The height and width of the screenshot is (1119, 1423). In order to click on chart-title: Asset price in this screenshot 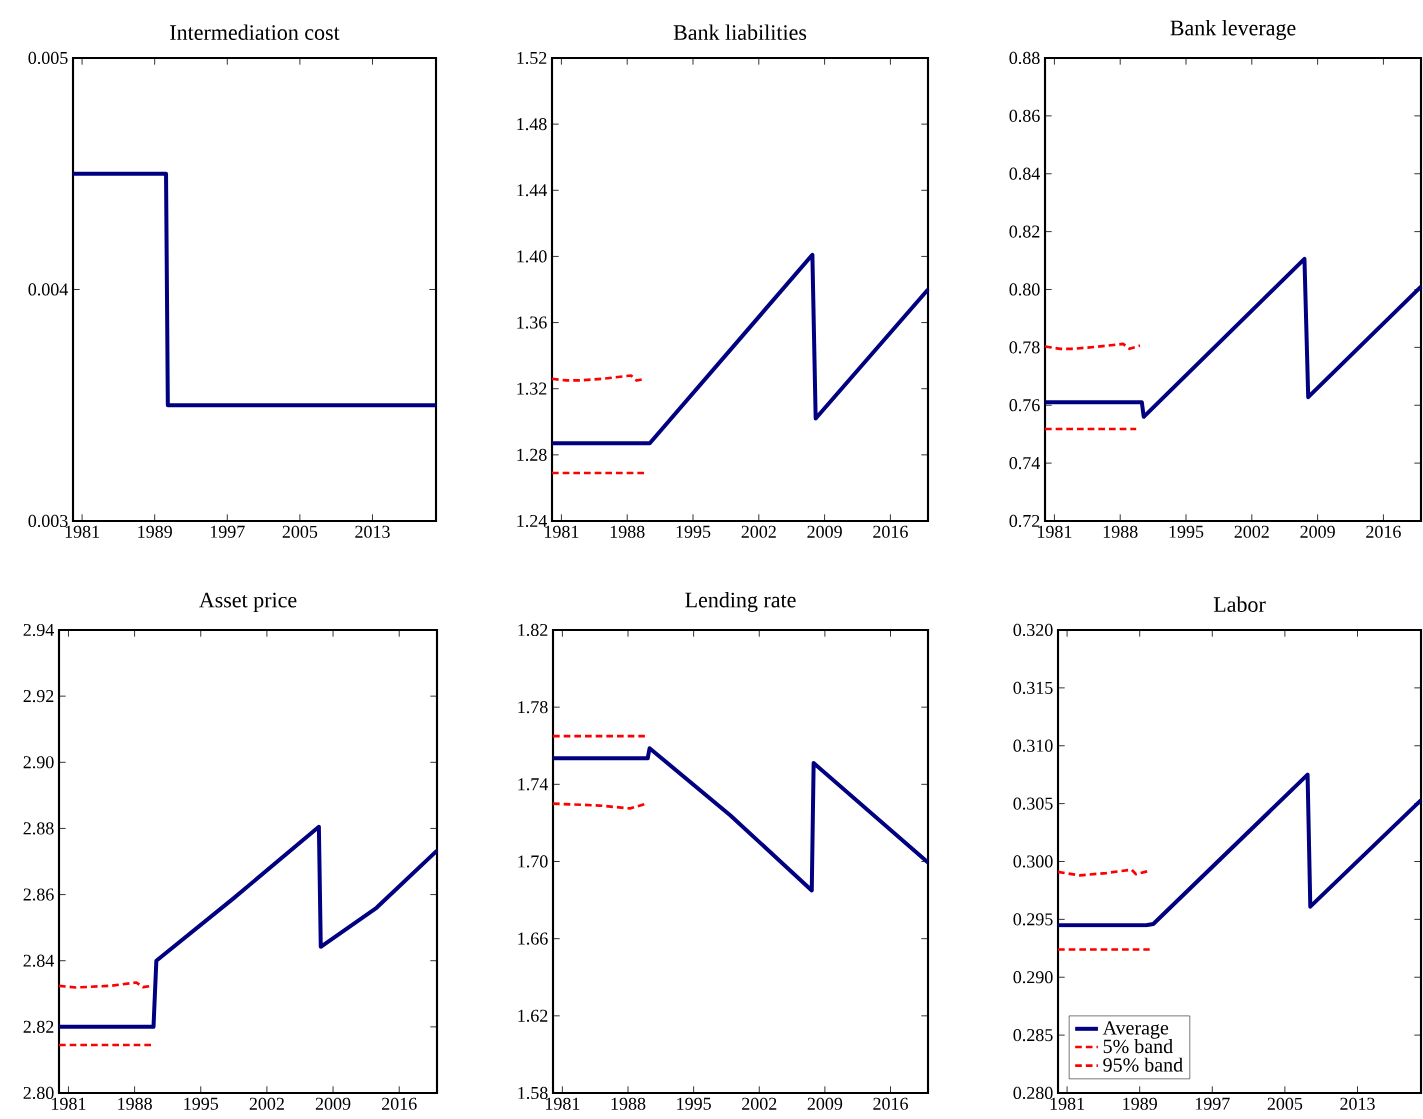, I will do `click(248, 602)`.